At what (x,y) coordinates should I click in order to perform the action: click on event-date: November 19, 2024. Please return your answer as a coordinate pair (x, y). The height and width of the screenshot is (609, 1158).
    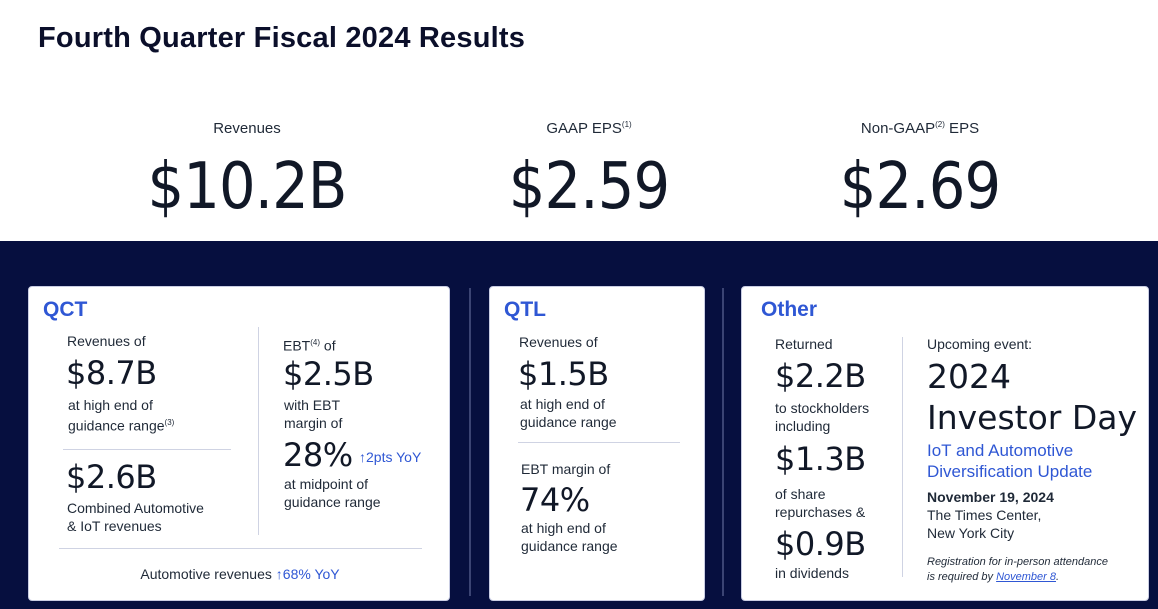
    Looking at the image, I should click on (990, 497).